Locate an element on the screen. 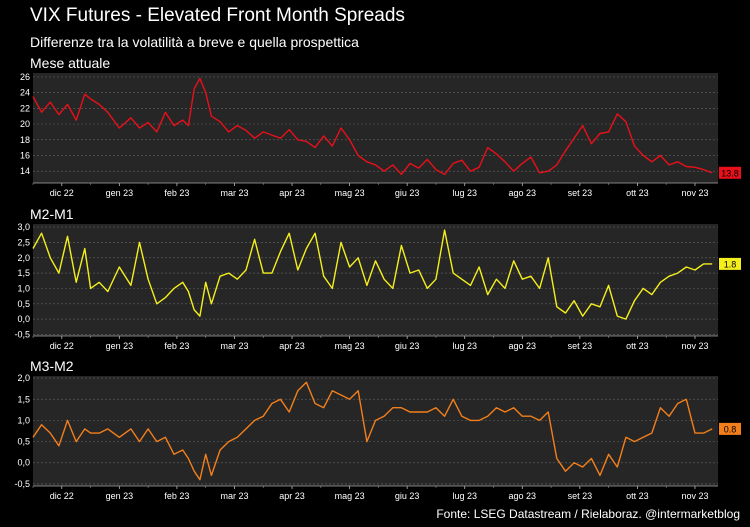 This screenshot has width=750, height=527. last-value-label: 1.8 is located at coordinates (730, 264).